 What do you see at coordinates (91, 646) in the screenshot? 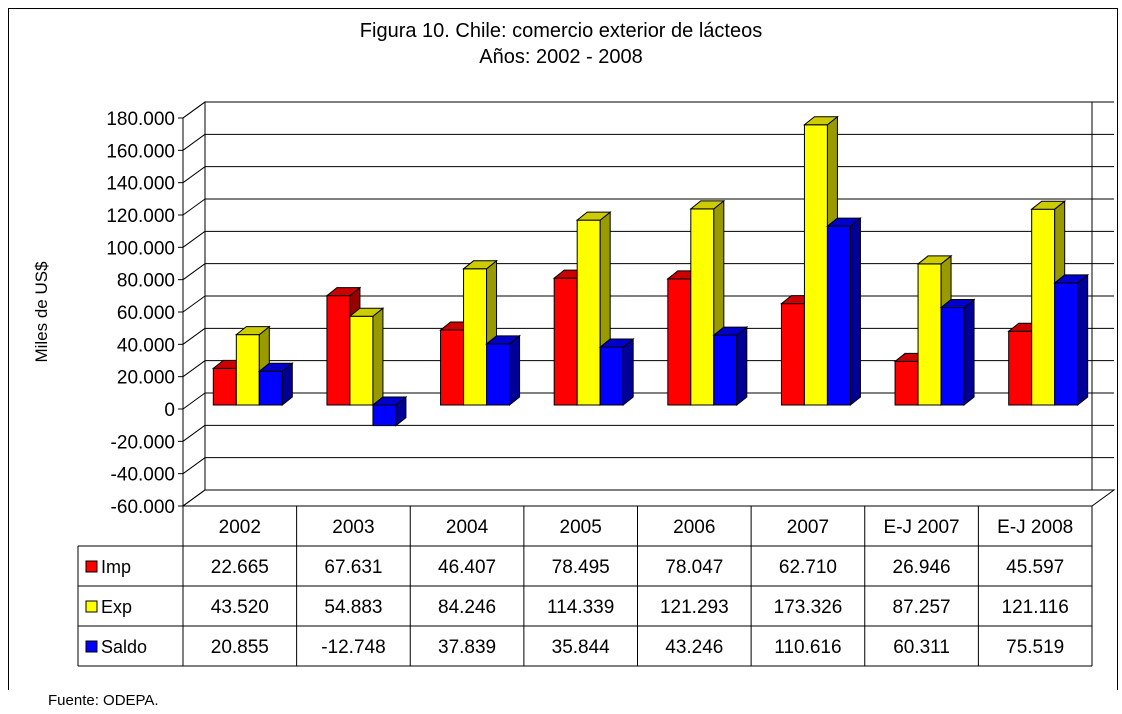
I see `legend-swatch-saldo` at bounding box center [91, 646].